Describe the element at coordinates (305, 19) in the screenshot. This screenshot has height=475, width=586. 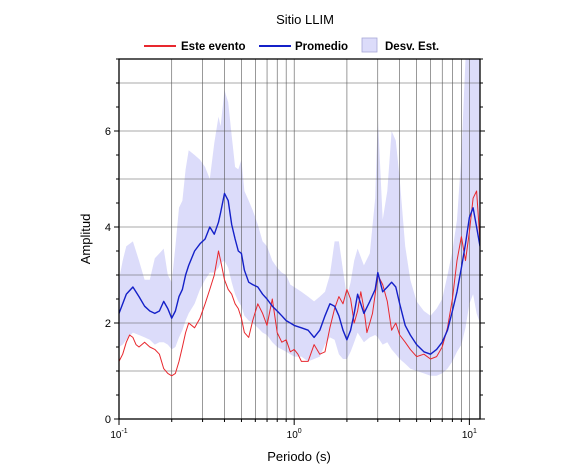
I see `chart-title: Sitio LLIM` at that location.